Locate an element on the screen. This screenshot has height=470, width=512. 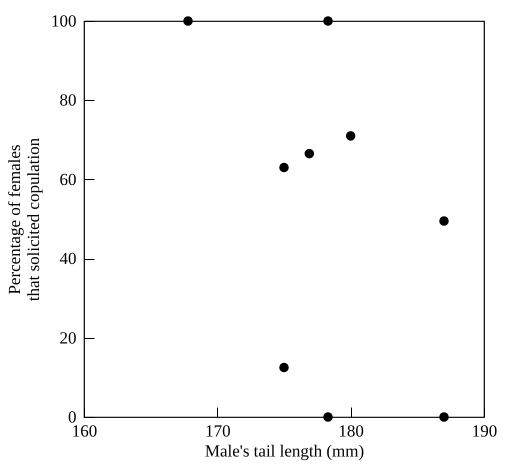
x-tick-label: 170 is located at coordinates (218, 431).